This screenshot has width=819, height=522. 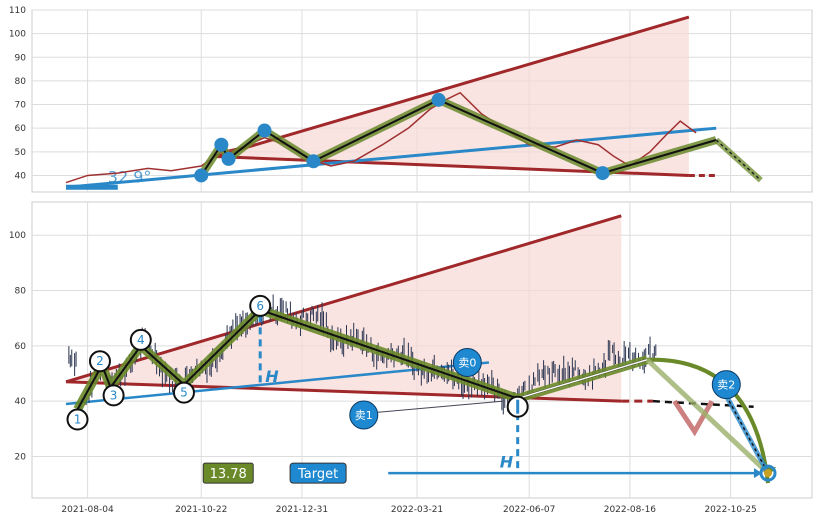 What do you see at coordinates (582, 379) in the screenshot?
I see `bottom-wave-last-leg` at bounding box center [582, 379].